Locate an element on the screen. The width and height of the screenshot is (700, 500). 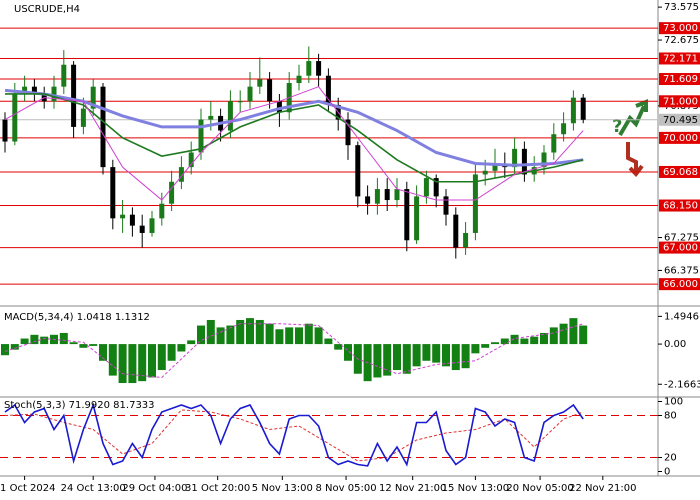
level-label: 67.000 is located at coordinates (680, 248).